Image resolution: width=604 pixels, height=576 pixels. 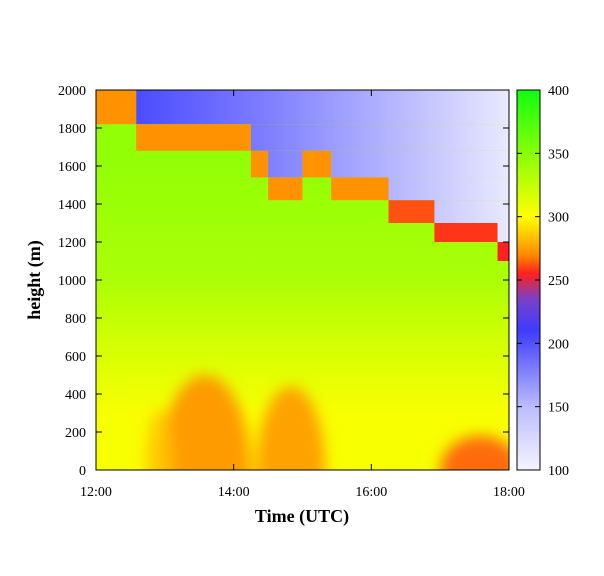 What do you see at coordinates (82, 471) in the screenshot?
I see `y-tick-label: 0` at bounding box center [82, 471].